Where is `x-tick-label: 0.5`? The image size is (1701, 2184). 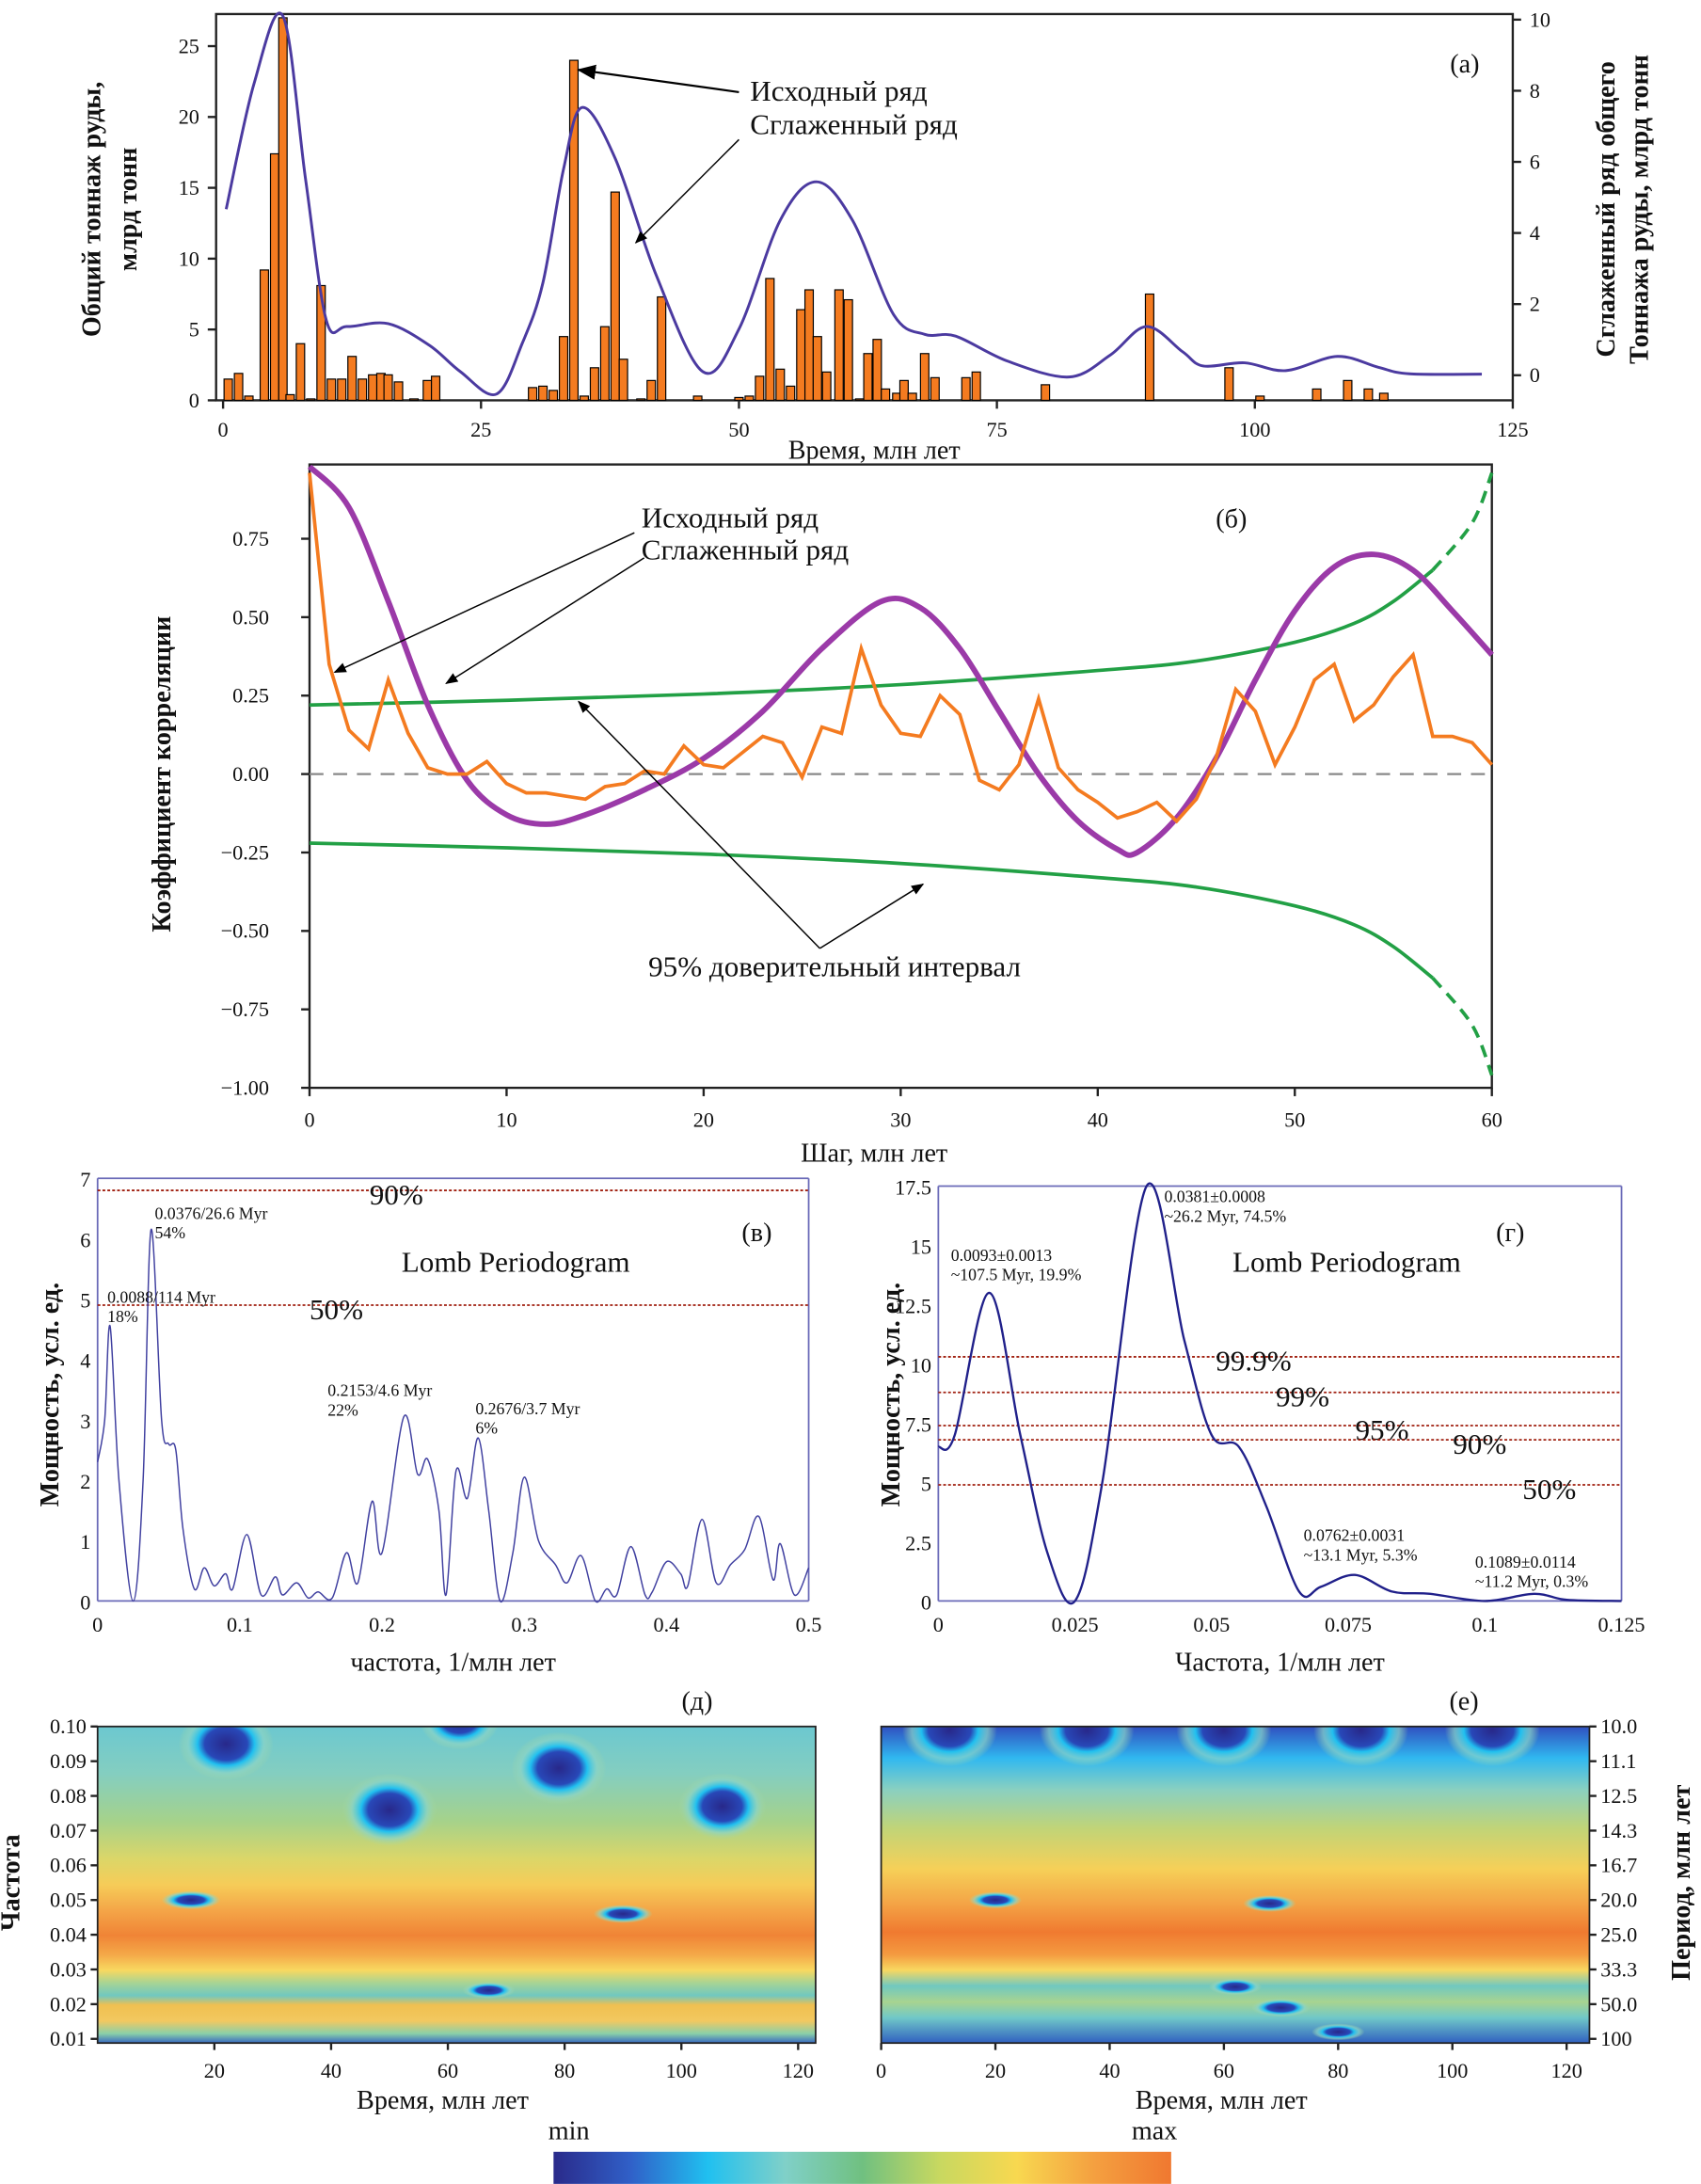
x-tick-label: 0.5 is located at coordinates (809, 1624).